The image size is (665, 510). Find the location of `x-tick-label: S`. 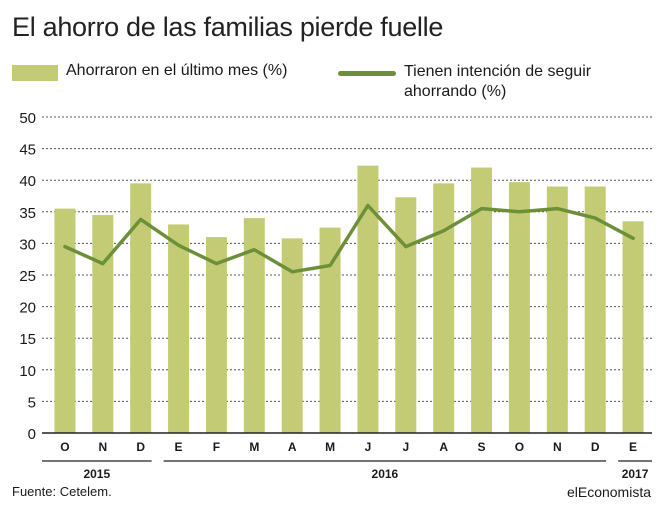

x-tick-label: S is located at coordinates (482, 447).